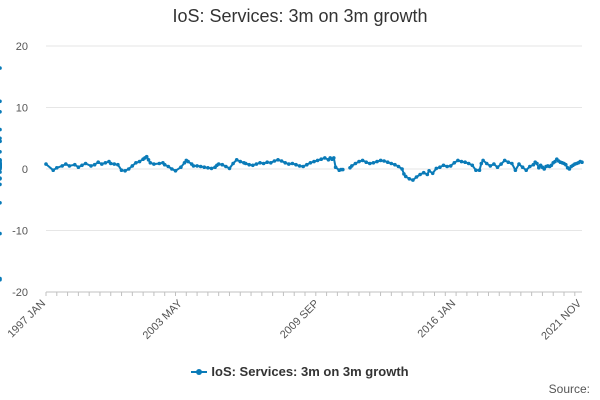 This screenshot has height=400, width=600. I want to click on legend-line-marker-icon, so click(199, 372).